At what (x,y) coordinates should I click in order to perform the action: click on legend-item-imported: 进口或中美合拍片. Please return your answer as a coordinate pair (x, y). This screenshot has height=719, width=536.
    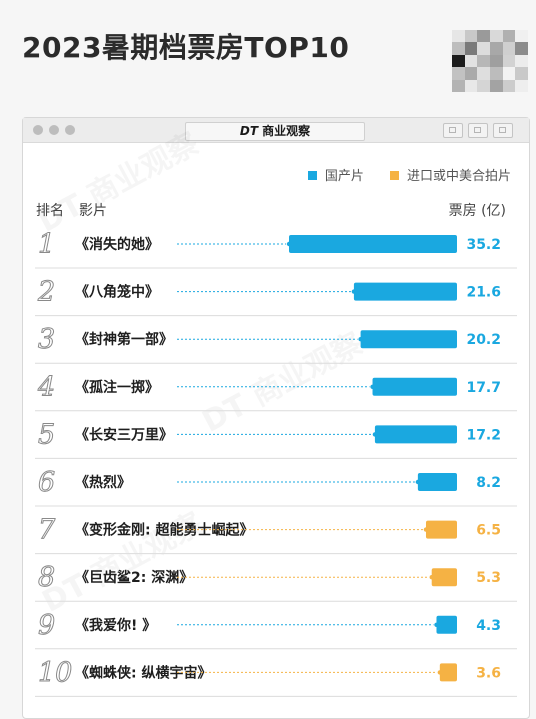
    Looking at the image, I should click on (450, 174).